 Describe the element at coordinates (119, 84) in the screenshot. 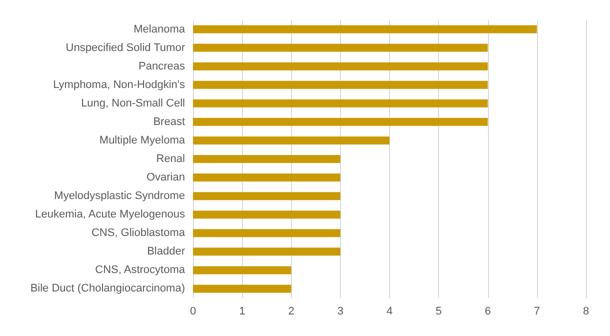

I see `y-tick-label: Lymphoma, Non-Hodgkin's` at that location.